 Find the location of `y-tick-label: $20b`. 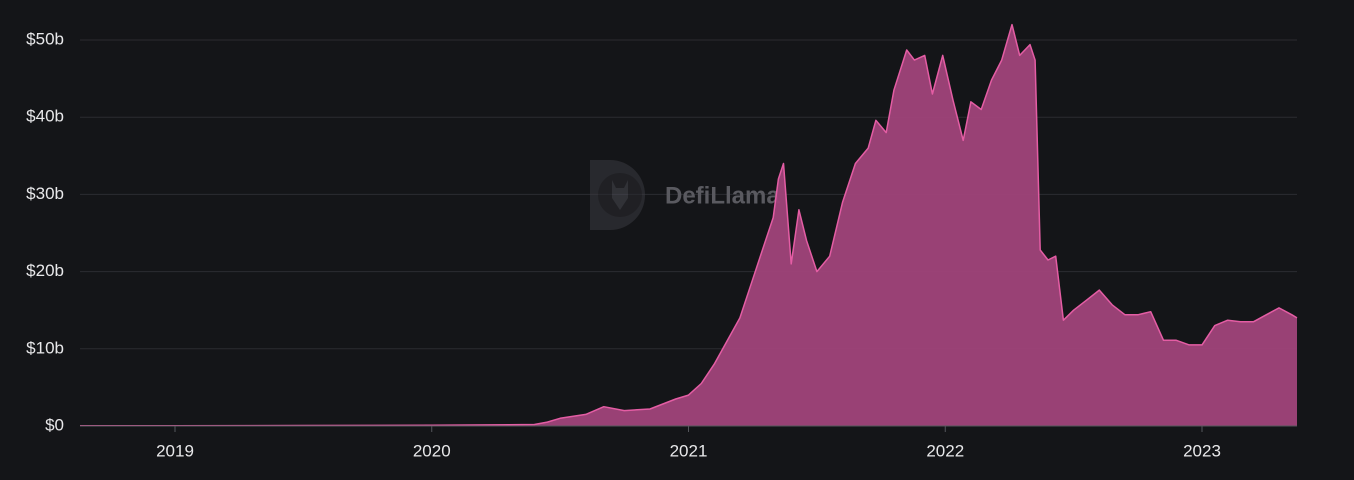

y-tick-label: $20b is located at coordinates (45, 270).